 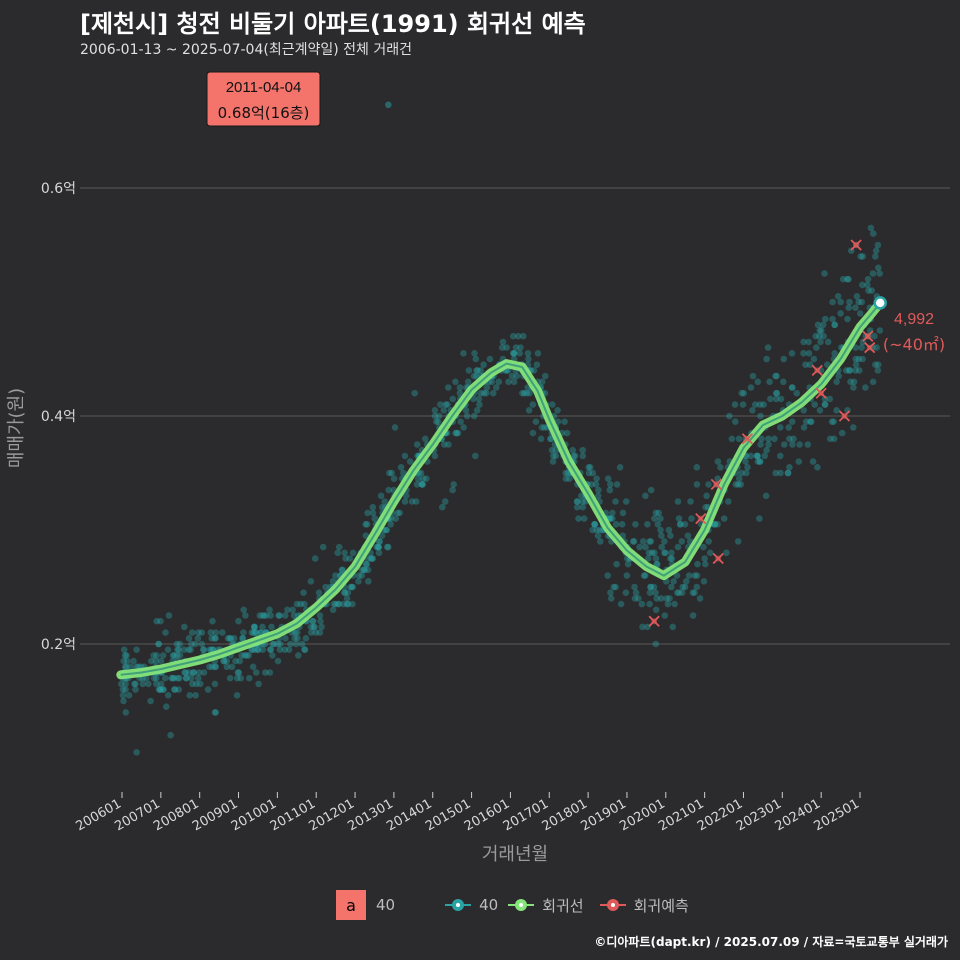 I want to click on chart-title: [제천시] 청전 비둘기 아파트(1991) 회귀선 예측, so click(x=333, y=24).